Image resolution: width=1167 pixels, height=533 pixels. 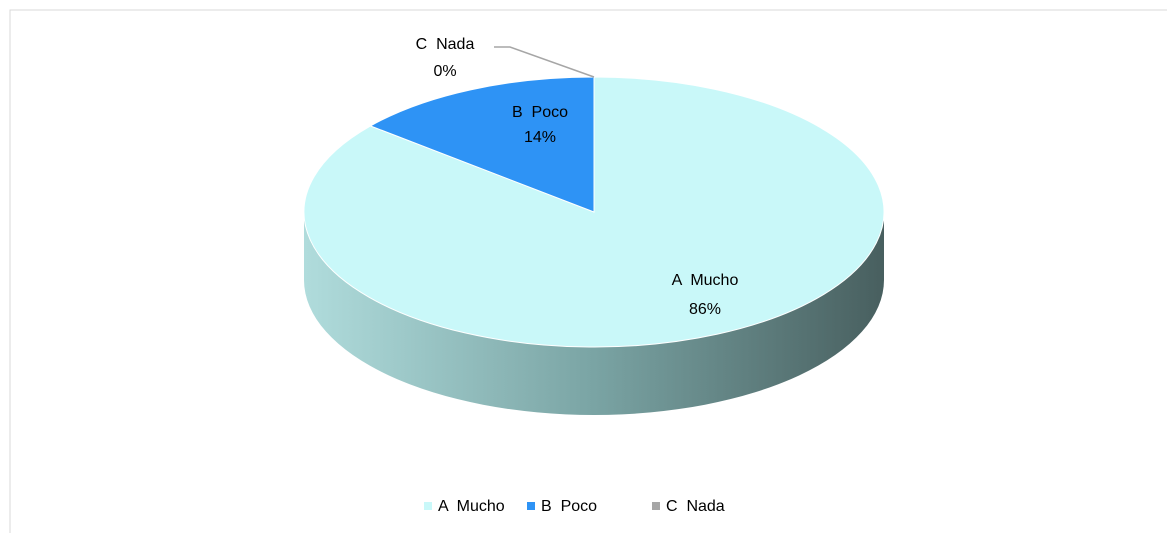 What do you see at coordinates (540, 137) in the screenshot?
I see `data-label-value: 14%` at bounding box center [540, 137].